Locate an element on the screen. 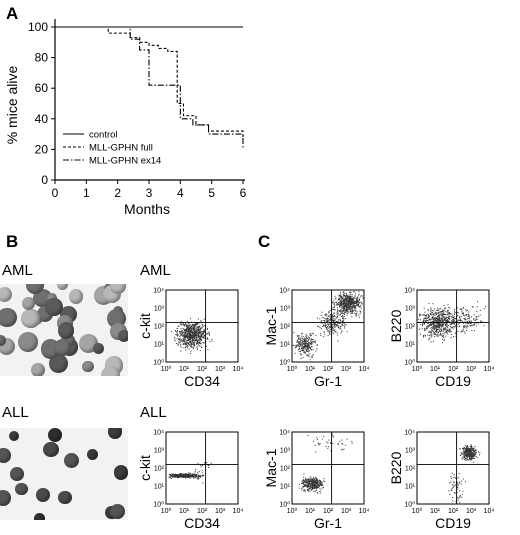  x-tick-label: 2 is located at coordinates (117, 193).